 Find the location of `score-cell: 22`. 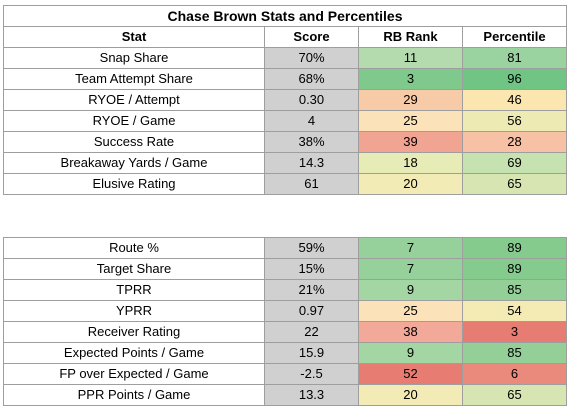

score-cell: 22 is located at coordinates (312, 332).